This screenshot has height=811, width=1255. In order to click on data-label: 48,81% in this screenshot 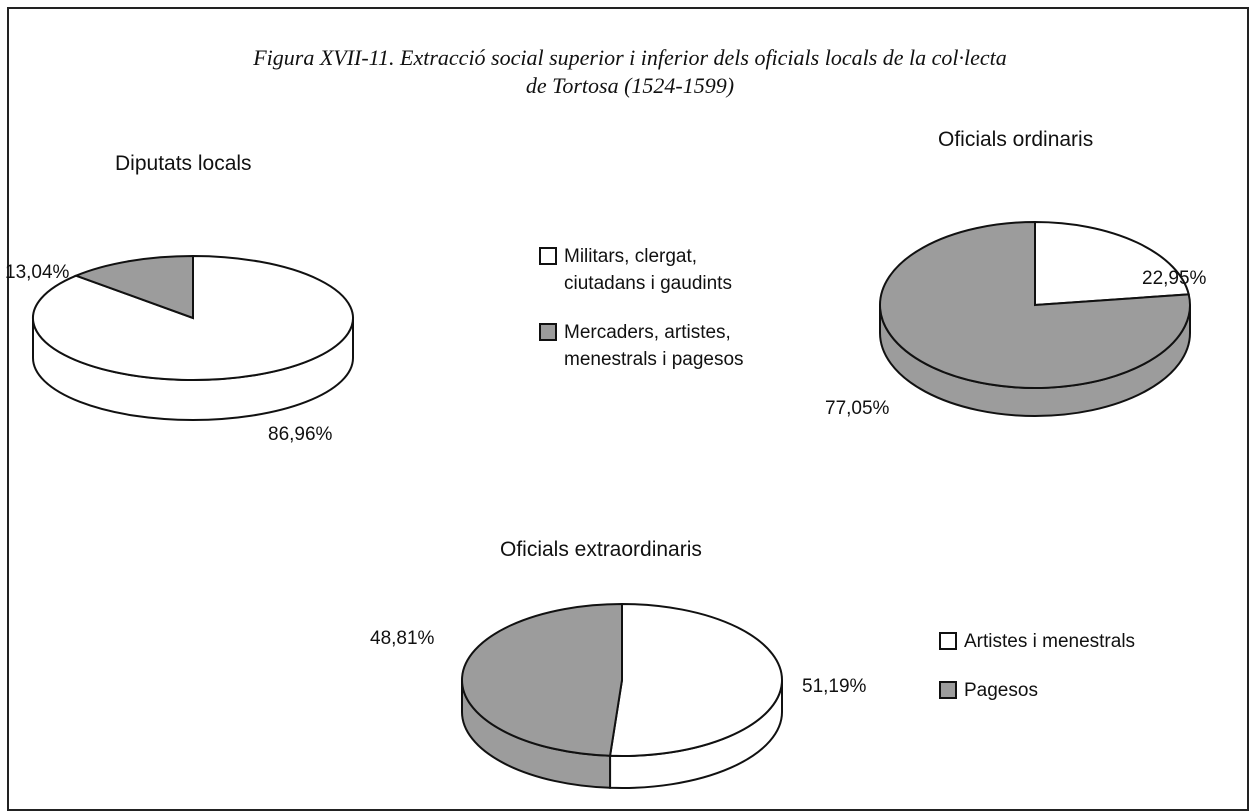, I will do `click(402, 638)`.